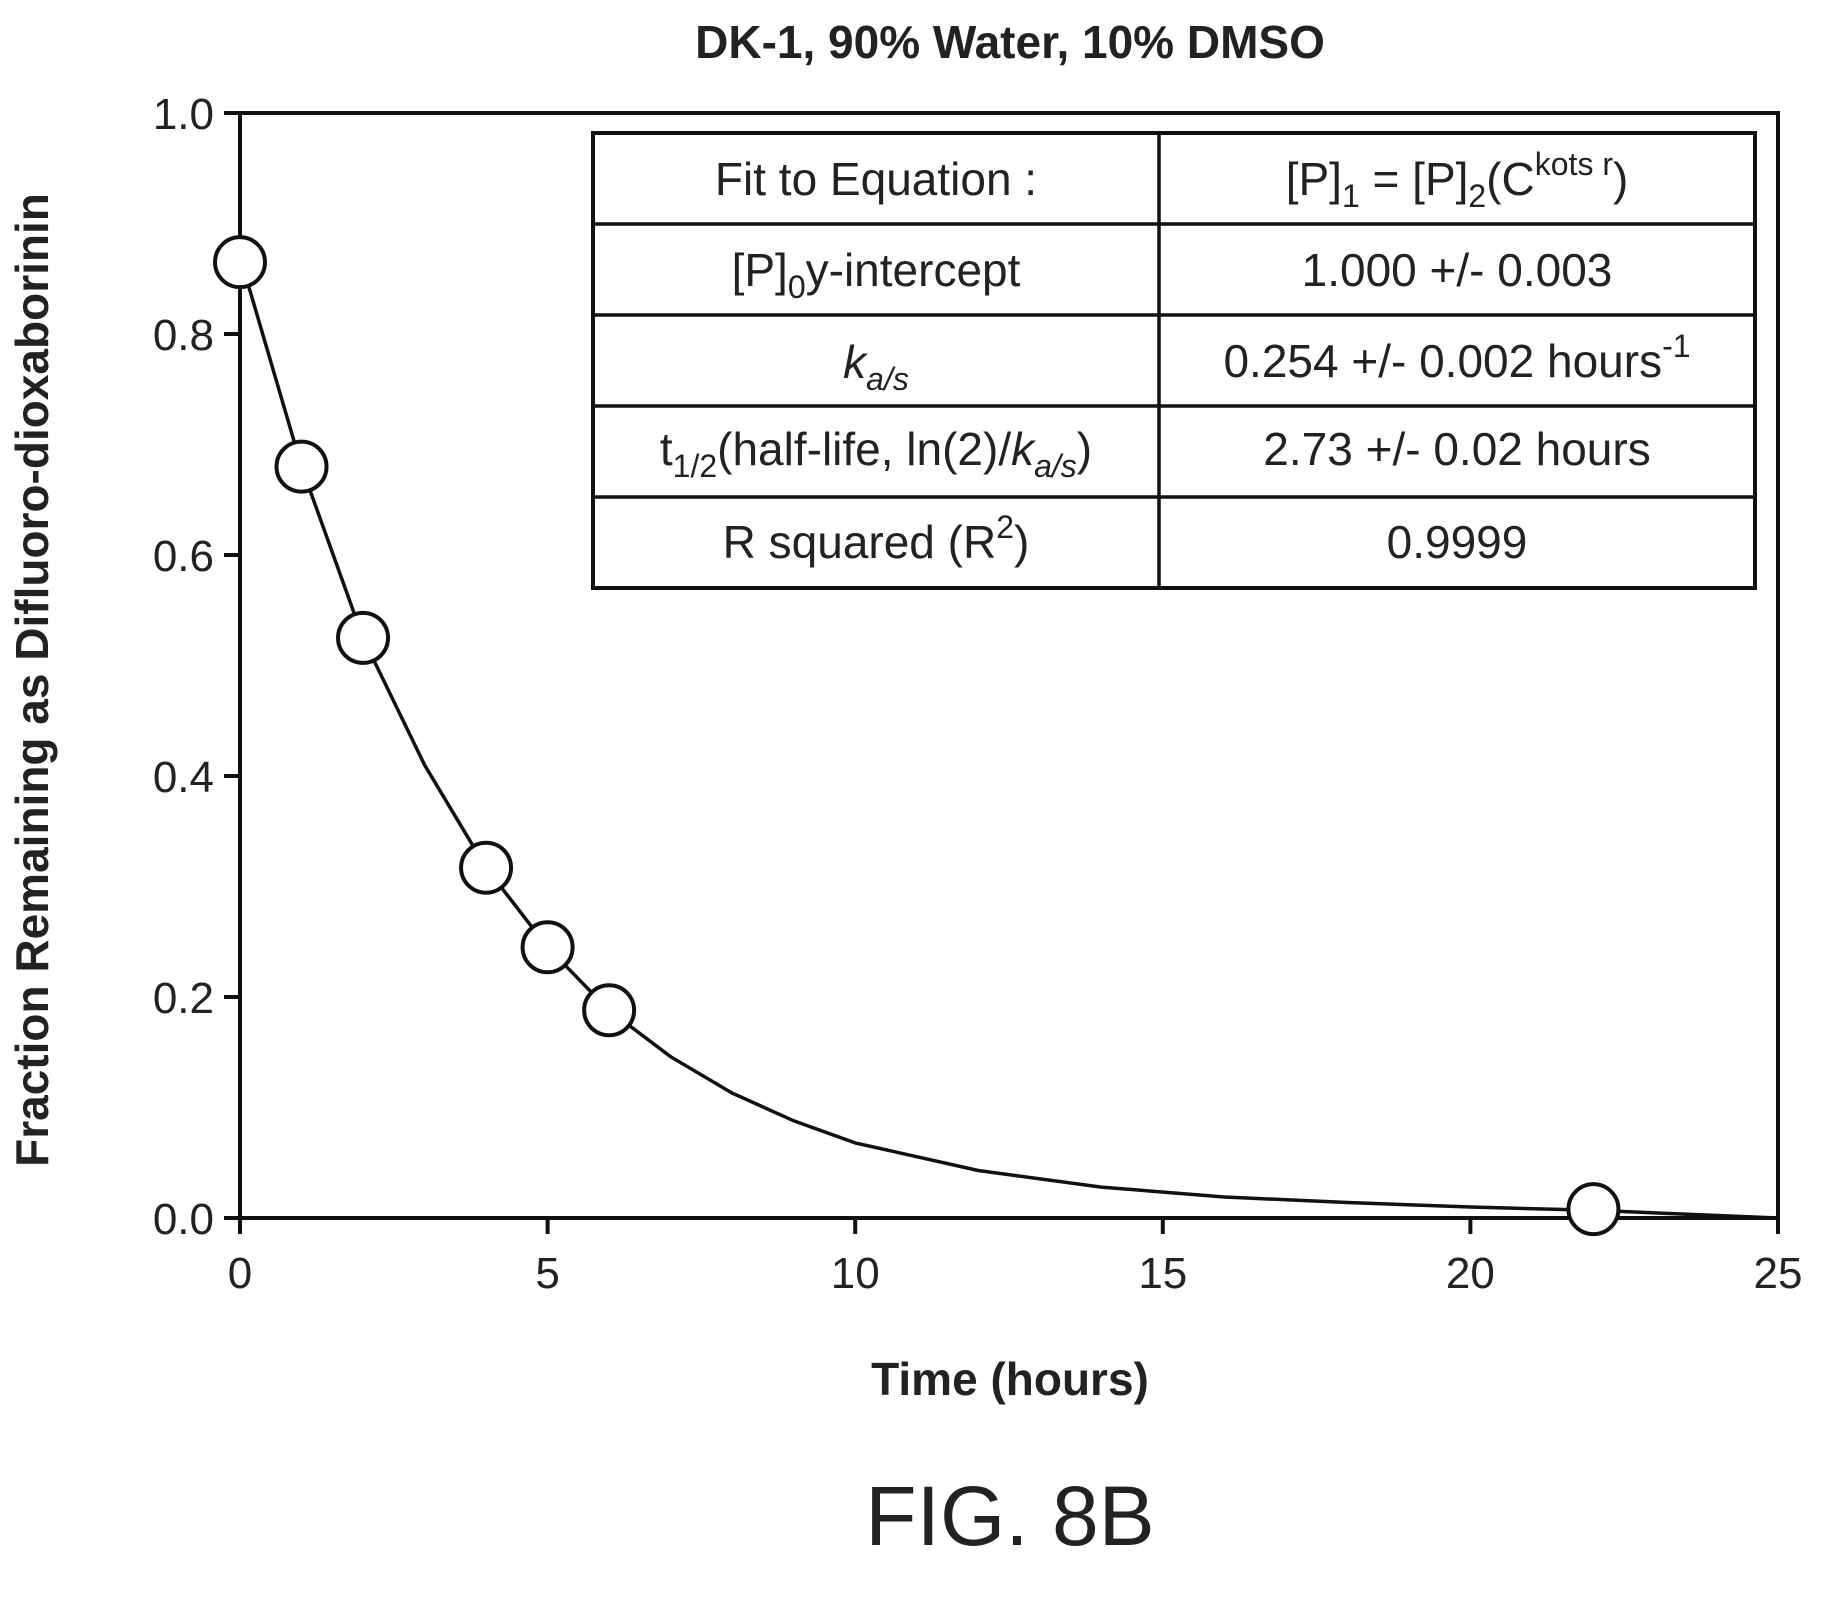  I want to click on fit-table-row-4-value: 2.73 +/- 0.02 hours, so click(1456, 449).